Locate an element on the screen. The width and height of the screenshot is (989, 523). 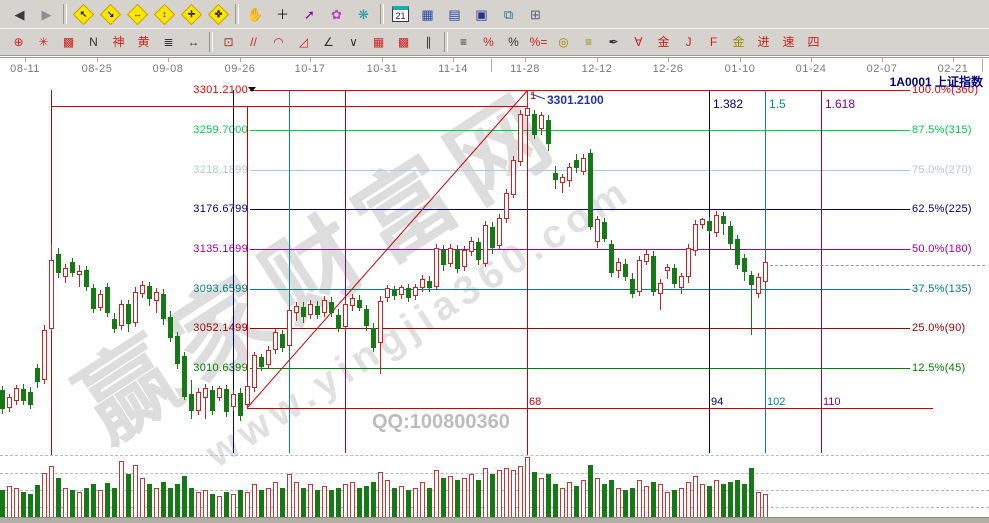
report-button-icon: ▤ is located at coordinates (454, 14).